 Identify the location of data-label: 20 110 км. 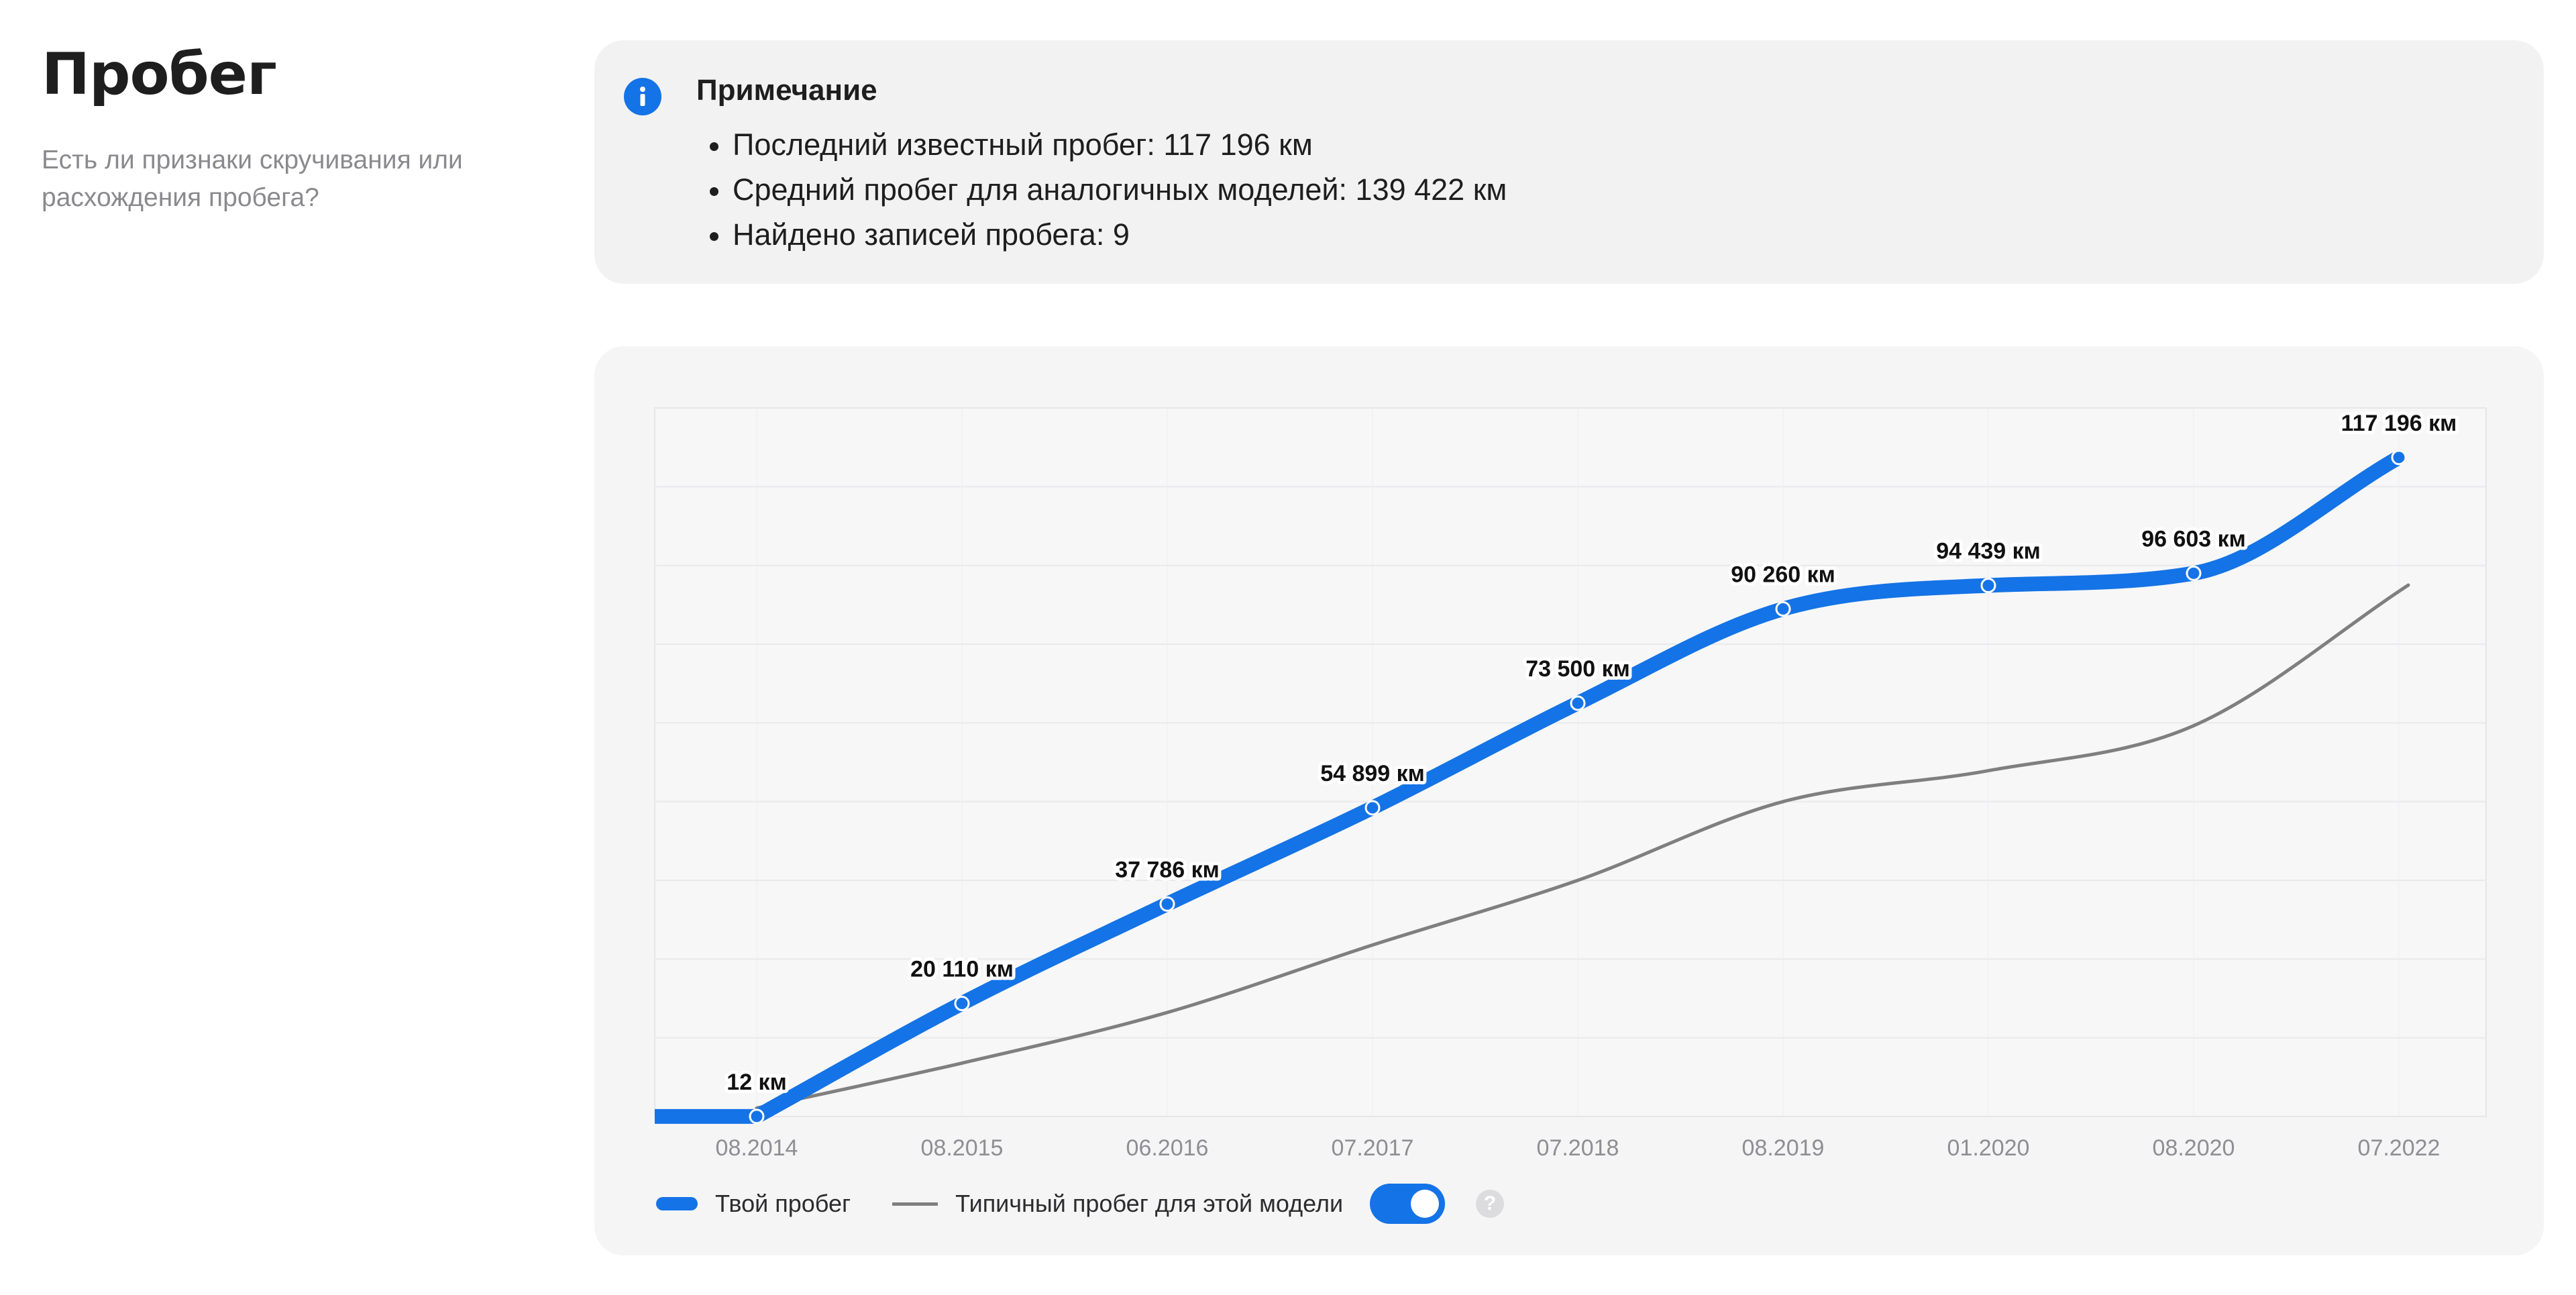
(962, 969).